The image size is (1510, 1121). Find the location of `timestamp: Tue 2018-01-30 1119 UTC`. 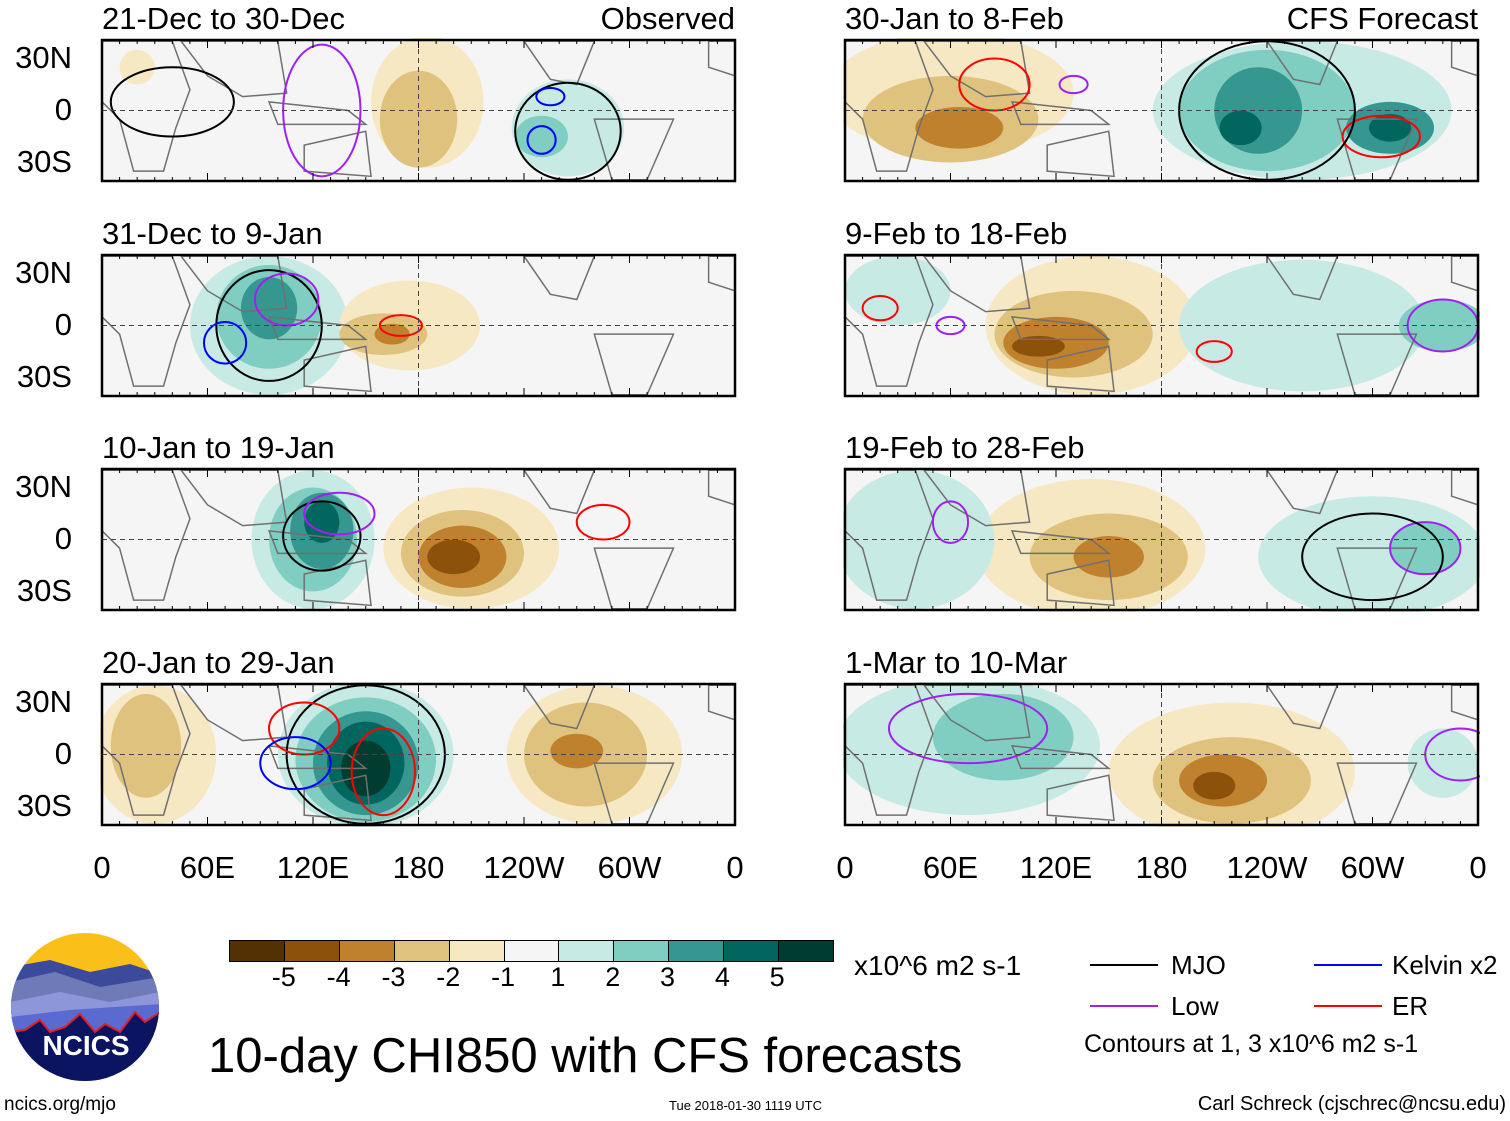

timestamp: Tue 2018-01-30 1119 UTC is located at coordinates (745, 1105).